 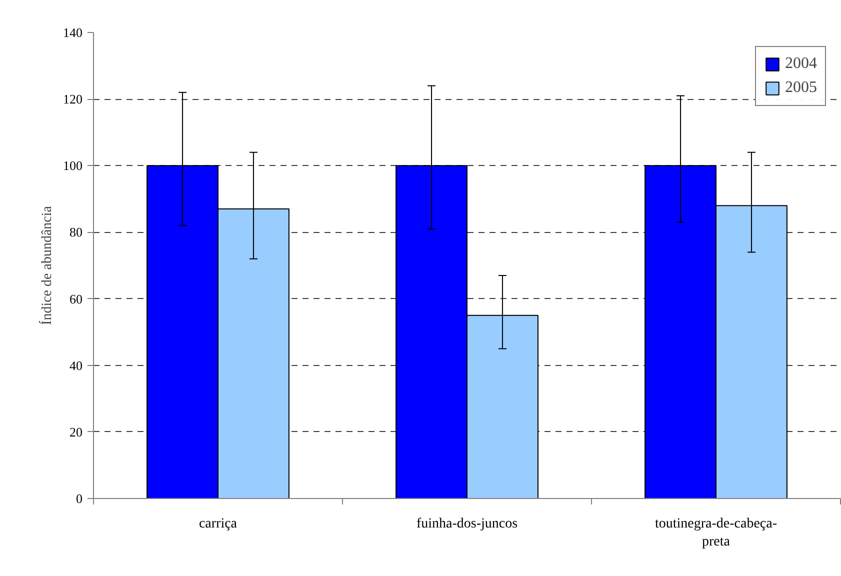 I want to click on legend-label: 2004, so click(x=801, y=64).